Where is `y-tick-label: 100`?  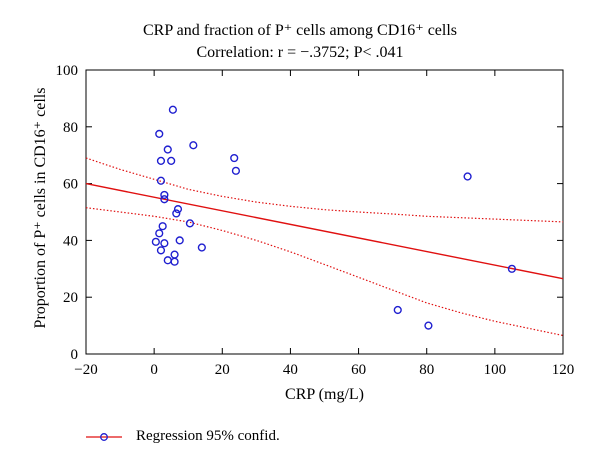 y-tick-label: 100 is located at coordinates (67, 71).